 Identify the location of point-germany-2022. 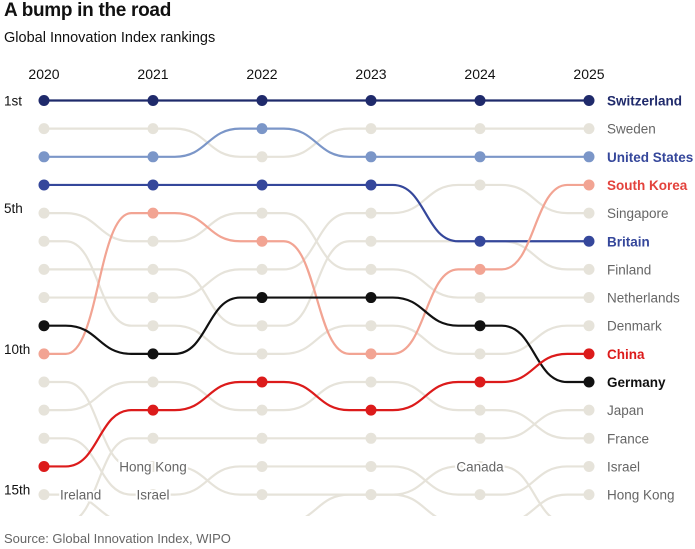
(262, 298).